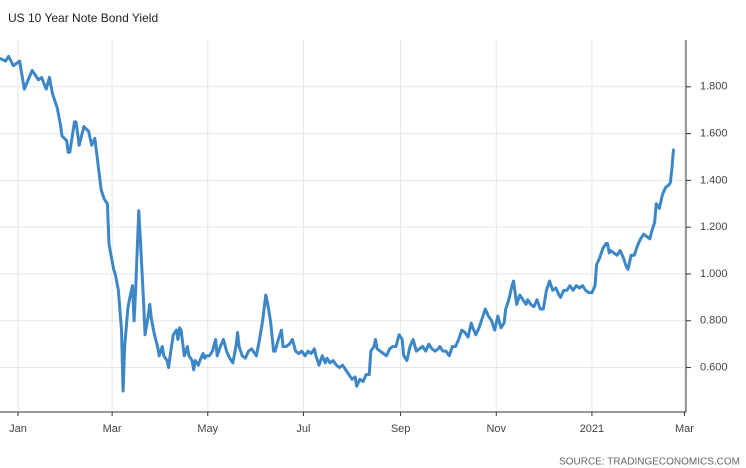 This screenshot has height=468, width=746. I want to click on y-tick-label: 1.200, so click(714, 227).